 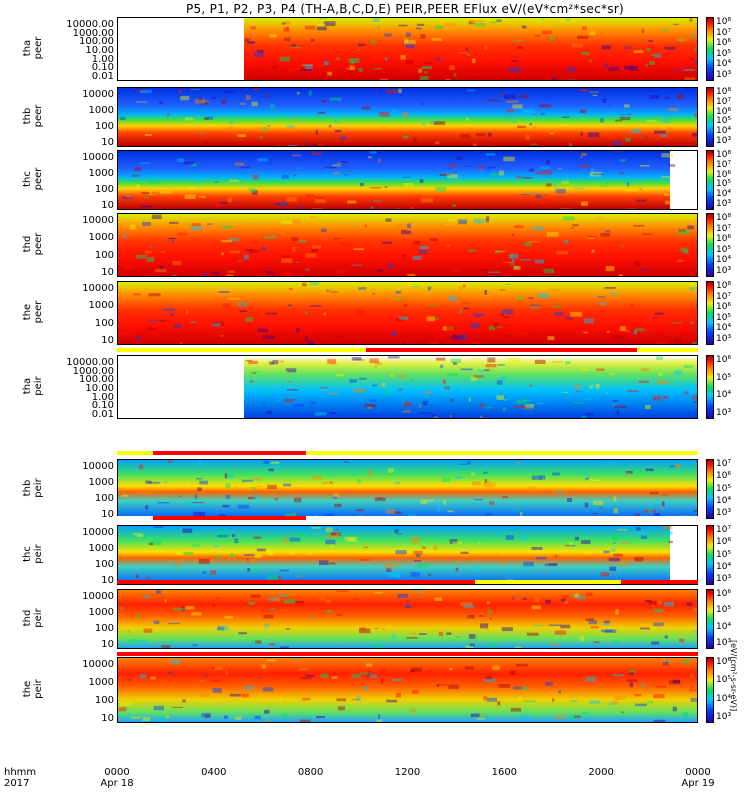 I want to click on colorbar-tick-label: 10⁴, so click(x=724, y=698).